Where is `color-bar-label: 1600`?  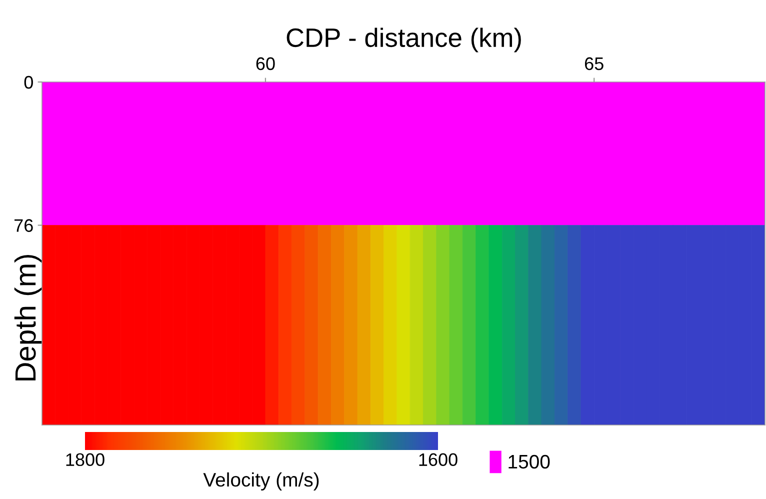
color-bar-label: 1600 is located at coordinates (438, 459).